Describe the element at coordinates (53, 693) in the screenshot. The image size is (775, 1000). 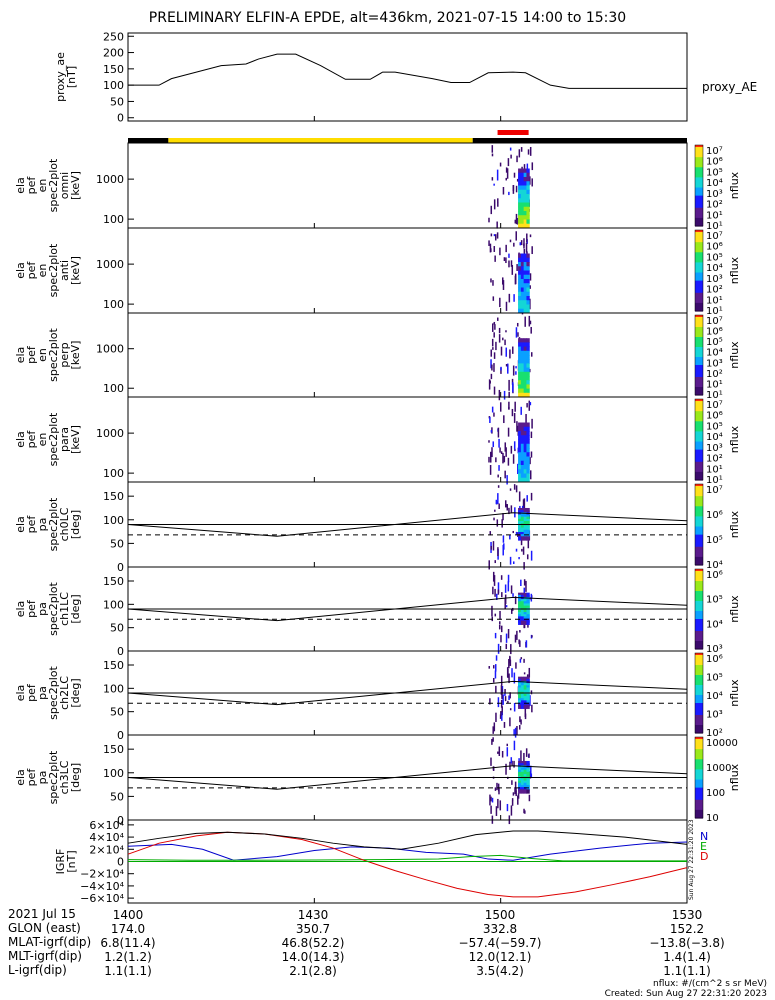
I see `ylabel-pef_pa_ch2LC-3: spec2plot` at that location.